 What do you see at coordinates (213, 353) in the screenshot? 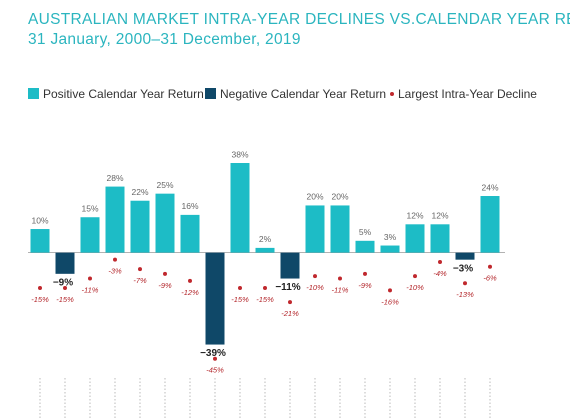
I see `data-label: −39%` at bounding box center [213, 353].